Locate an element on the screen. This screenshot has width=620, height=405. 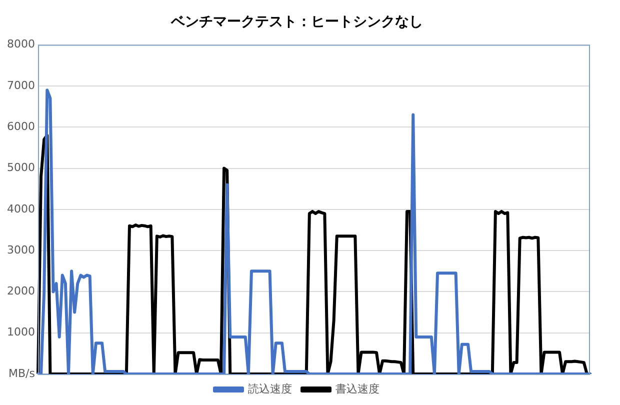
y-tick-label: 1000 is located at coordinates (20, 332).